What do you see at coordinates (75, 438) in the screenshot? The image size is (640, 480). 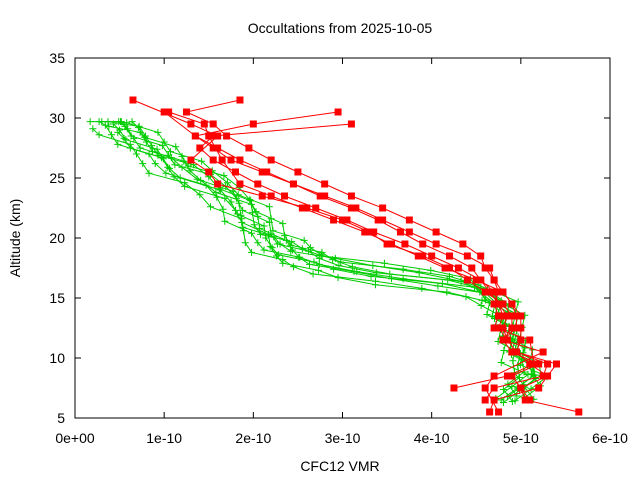 I see `x-tick-label: 0e+00` at bounding box center [75, 438].